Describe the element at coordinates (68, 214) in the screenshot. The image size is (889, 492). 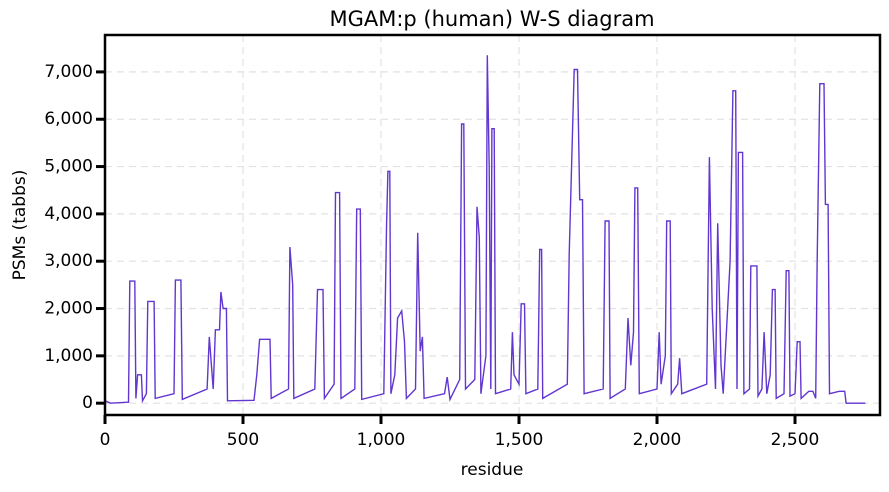
I see `y-tick-label: 4,000` at that location.